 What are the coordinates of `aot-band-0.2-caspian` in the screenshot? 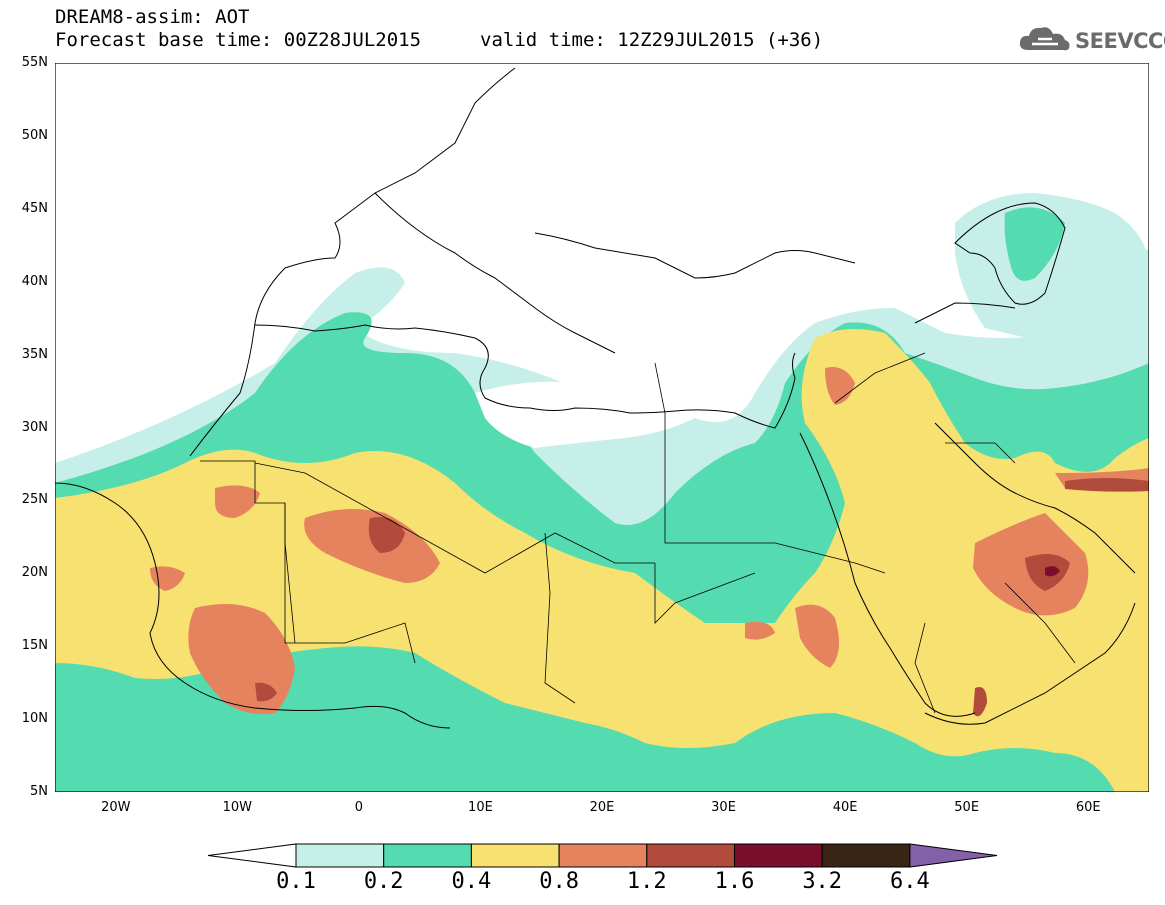 It's located at (1034, 244).